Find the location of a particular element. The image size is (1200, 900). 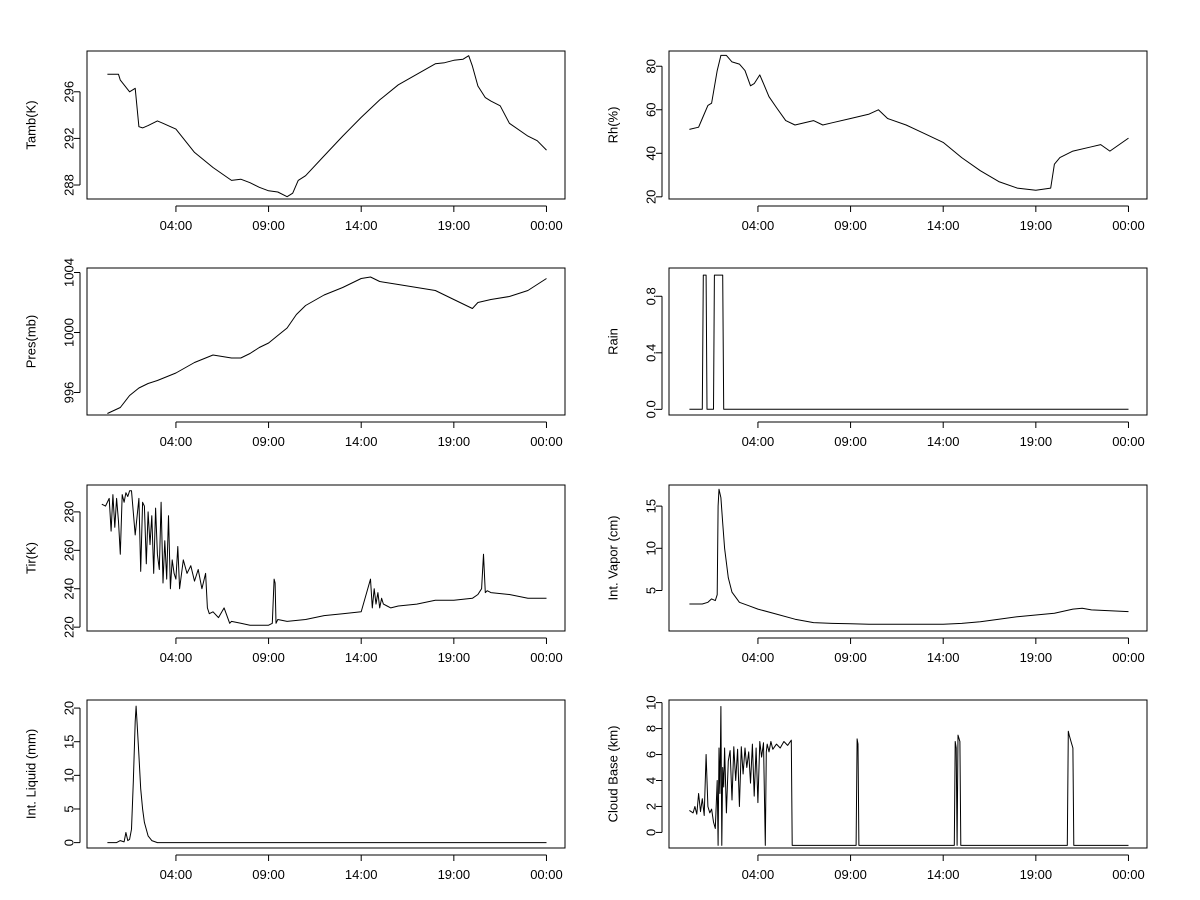

y-tick-label: 1000 is located at coordinates (69, 332).